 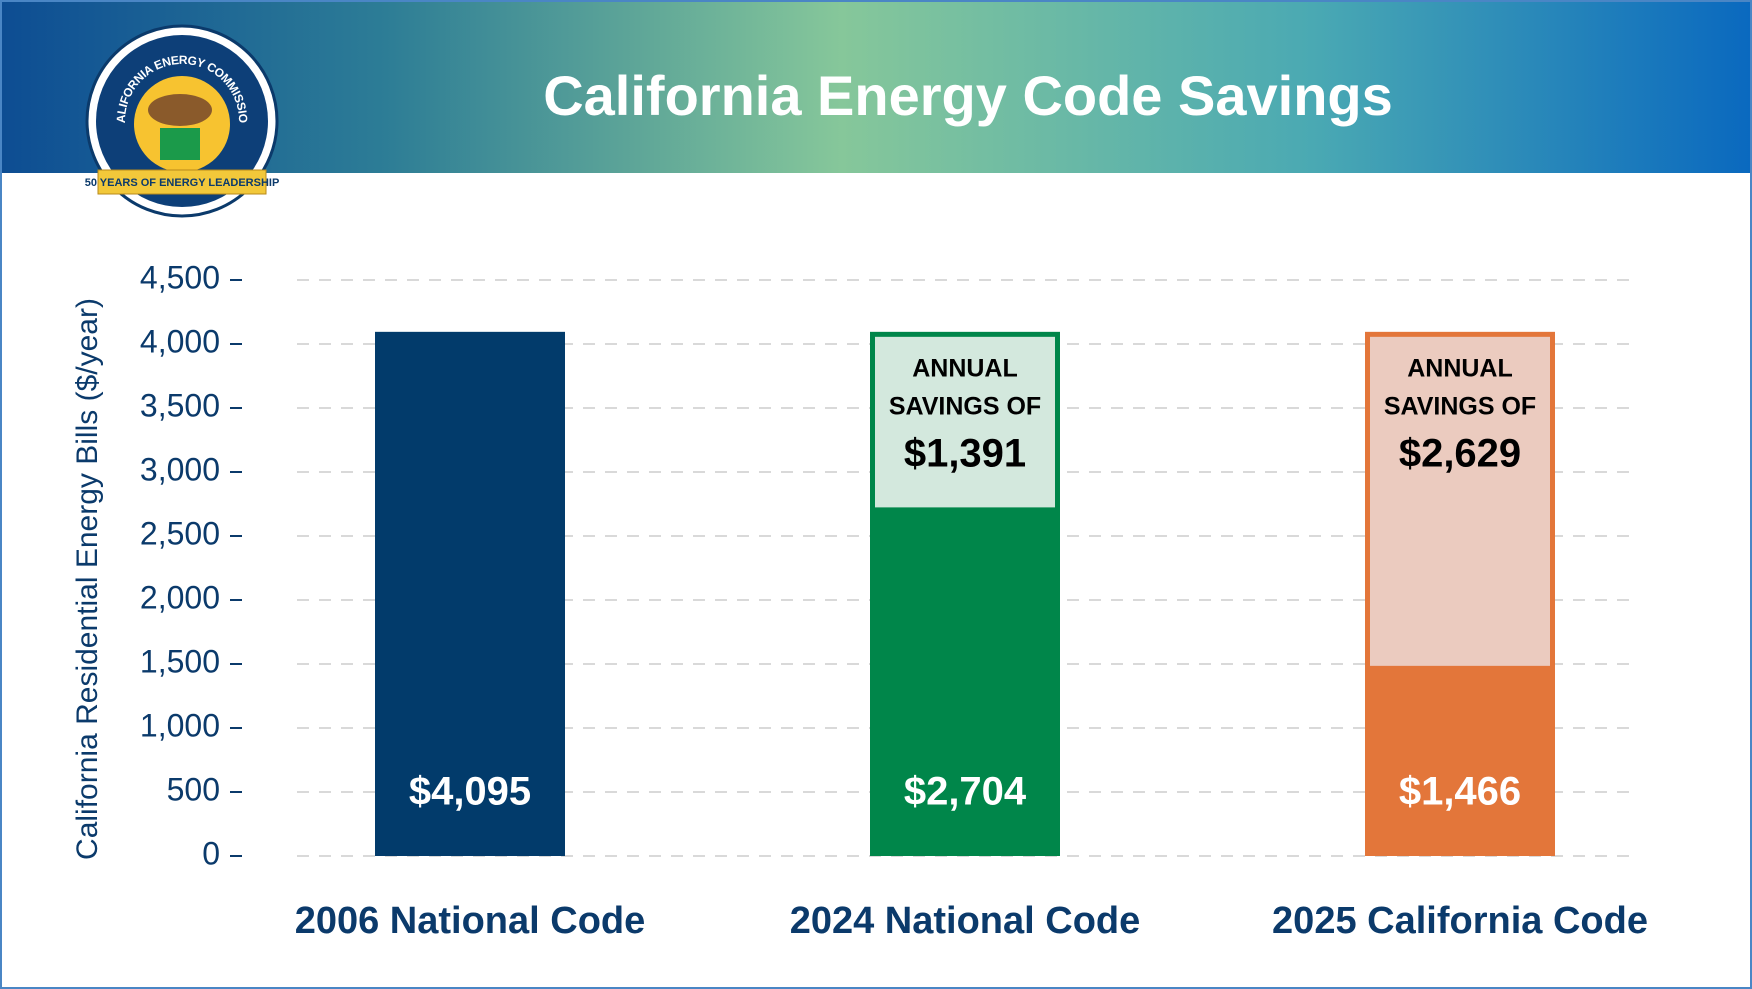 What do you see at coordinates (193, 789) in the screenshot?
I see `y-tick-label: 500` at bounding box center [193, 789].